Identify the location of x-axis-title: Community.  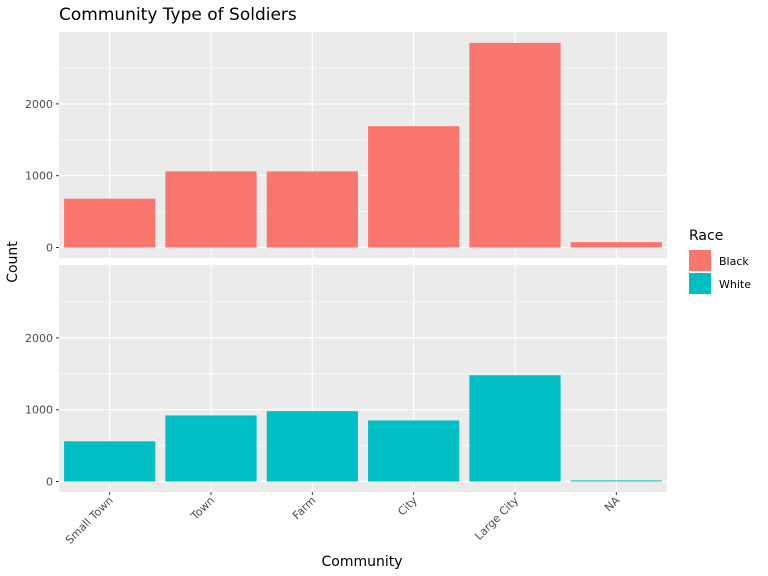
(361, 562).